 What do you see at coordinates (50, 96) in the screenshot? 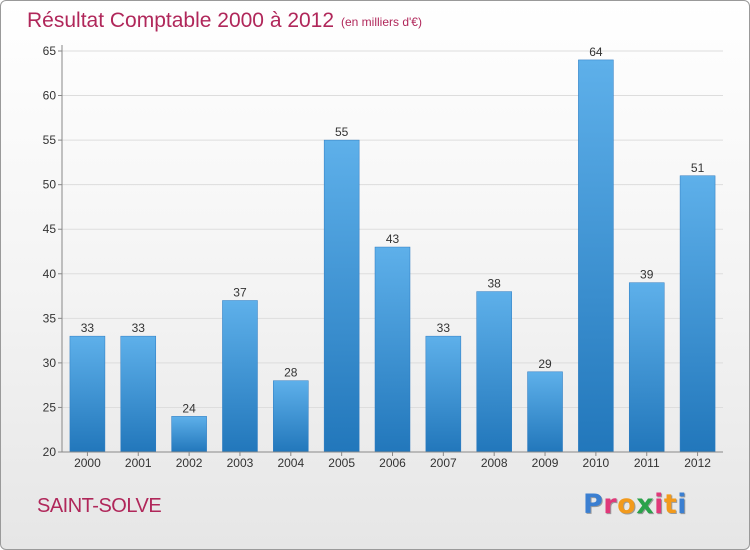
I see `y-tick-label-60: 60` at bounding box center [50, 96].